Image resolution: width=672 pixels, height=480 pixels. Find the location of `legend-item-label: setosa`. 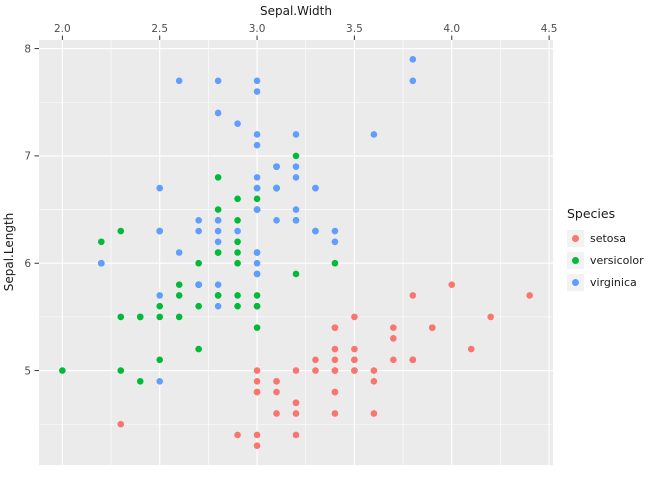

legend-item-label: setosa is located at coordinates (608, 238).